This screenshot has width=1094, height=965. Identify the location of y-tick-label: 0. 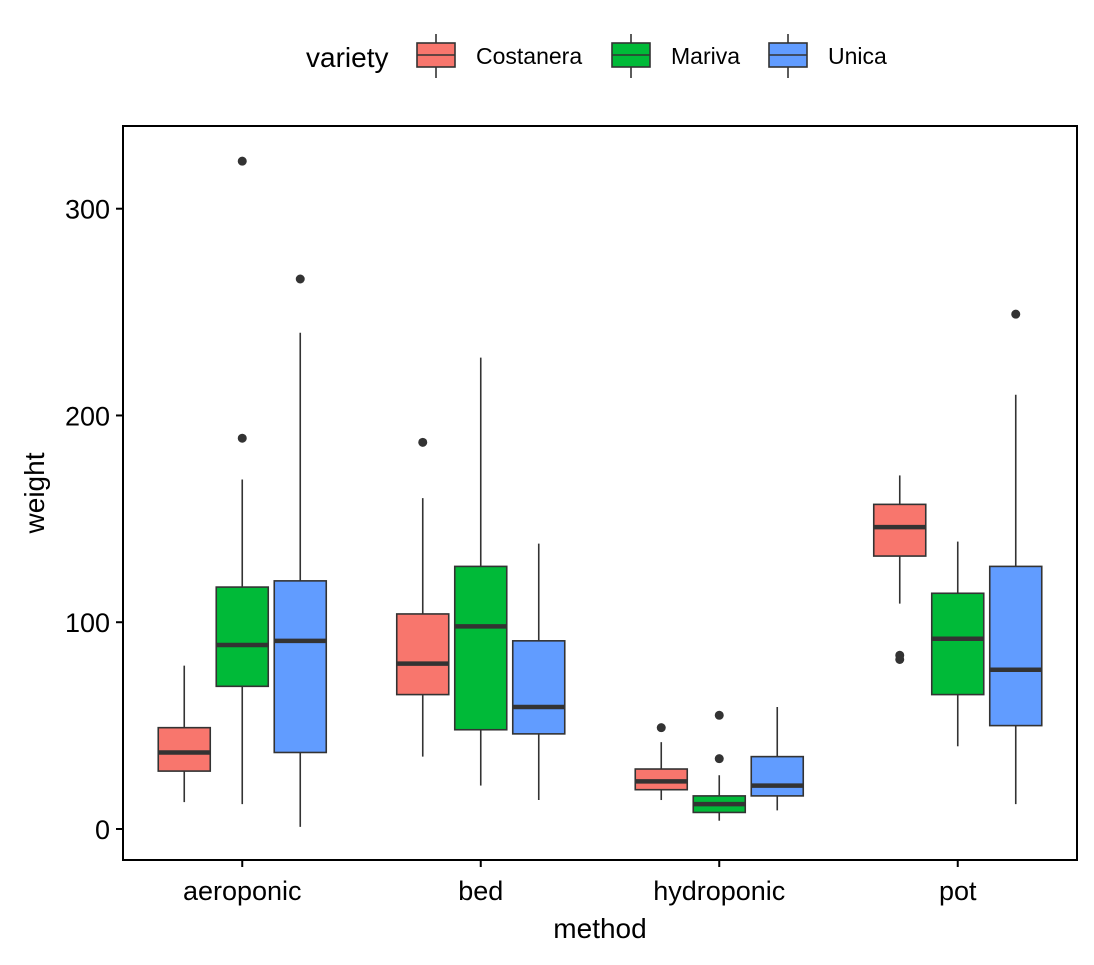
(102, 830).